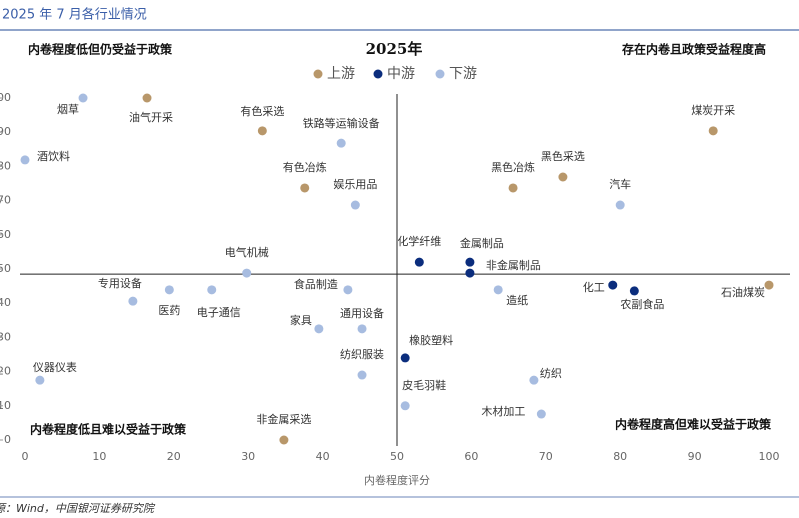 The width and height of the screenshot is (799, 518). I want to click on y-tick-label: 100, so click(5, 97).